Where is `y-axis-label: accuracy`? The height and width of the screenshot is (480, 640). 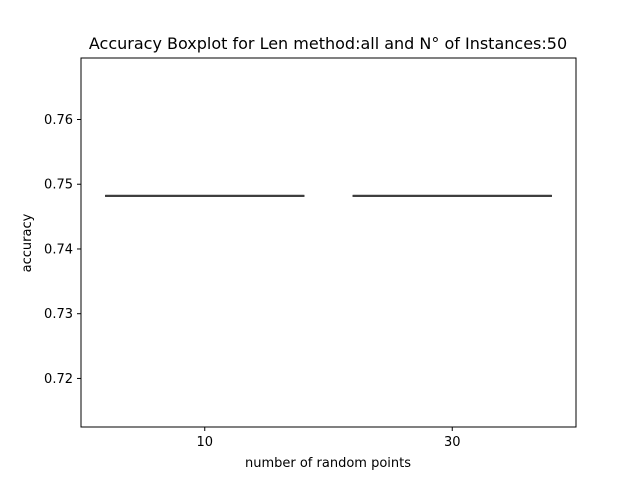
y-axis-label: accuracy is located at coordinates (27, 242).